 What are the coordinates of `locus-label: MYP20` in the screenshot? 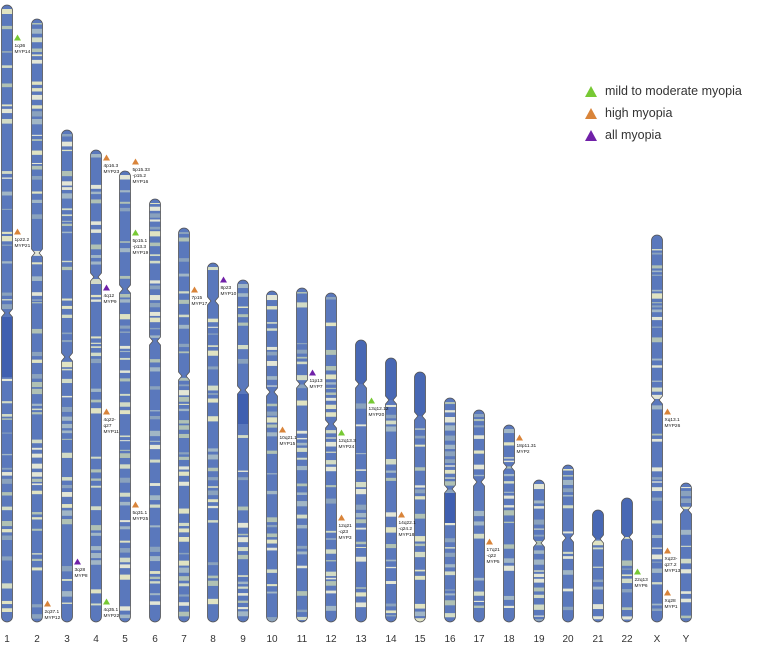 It's located at (377, 415).